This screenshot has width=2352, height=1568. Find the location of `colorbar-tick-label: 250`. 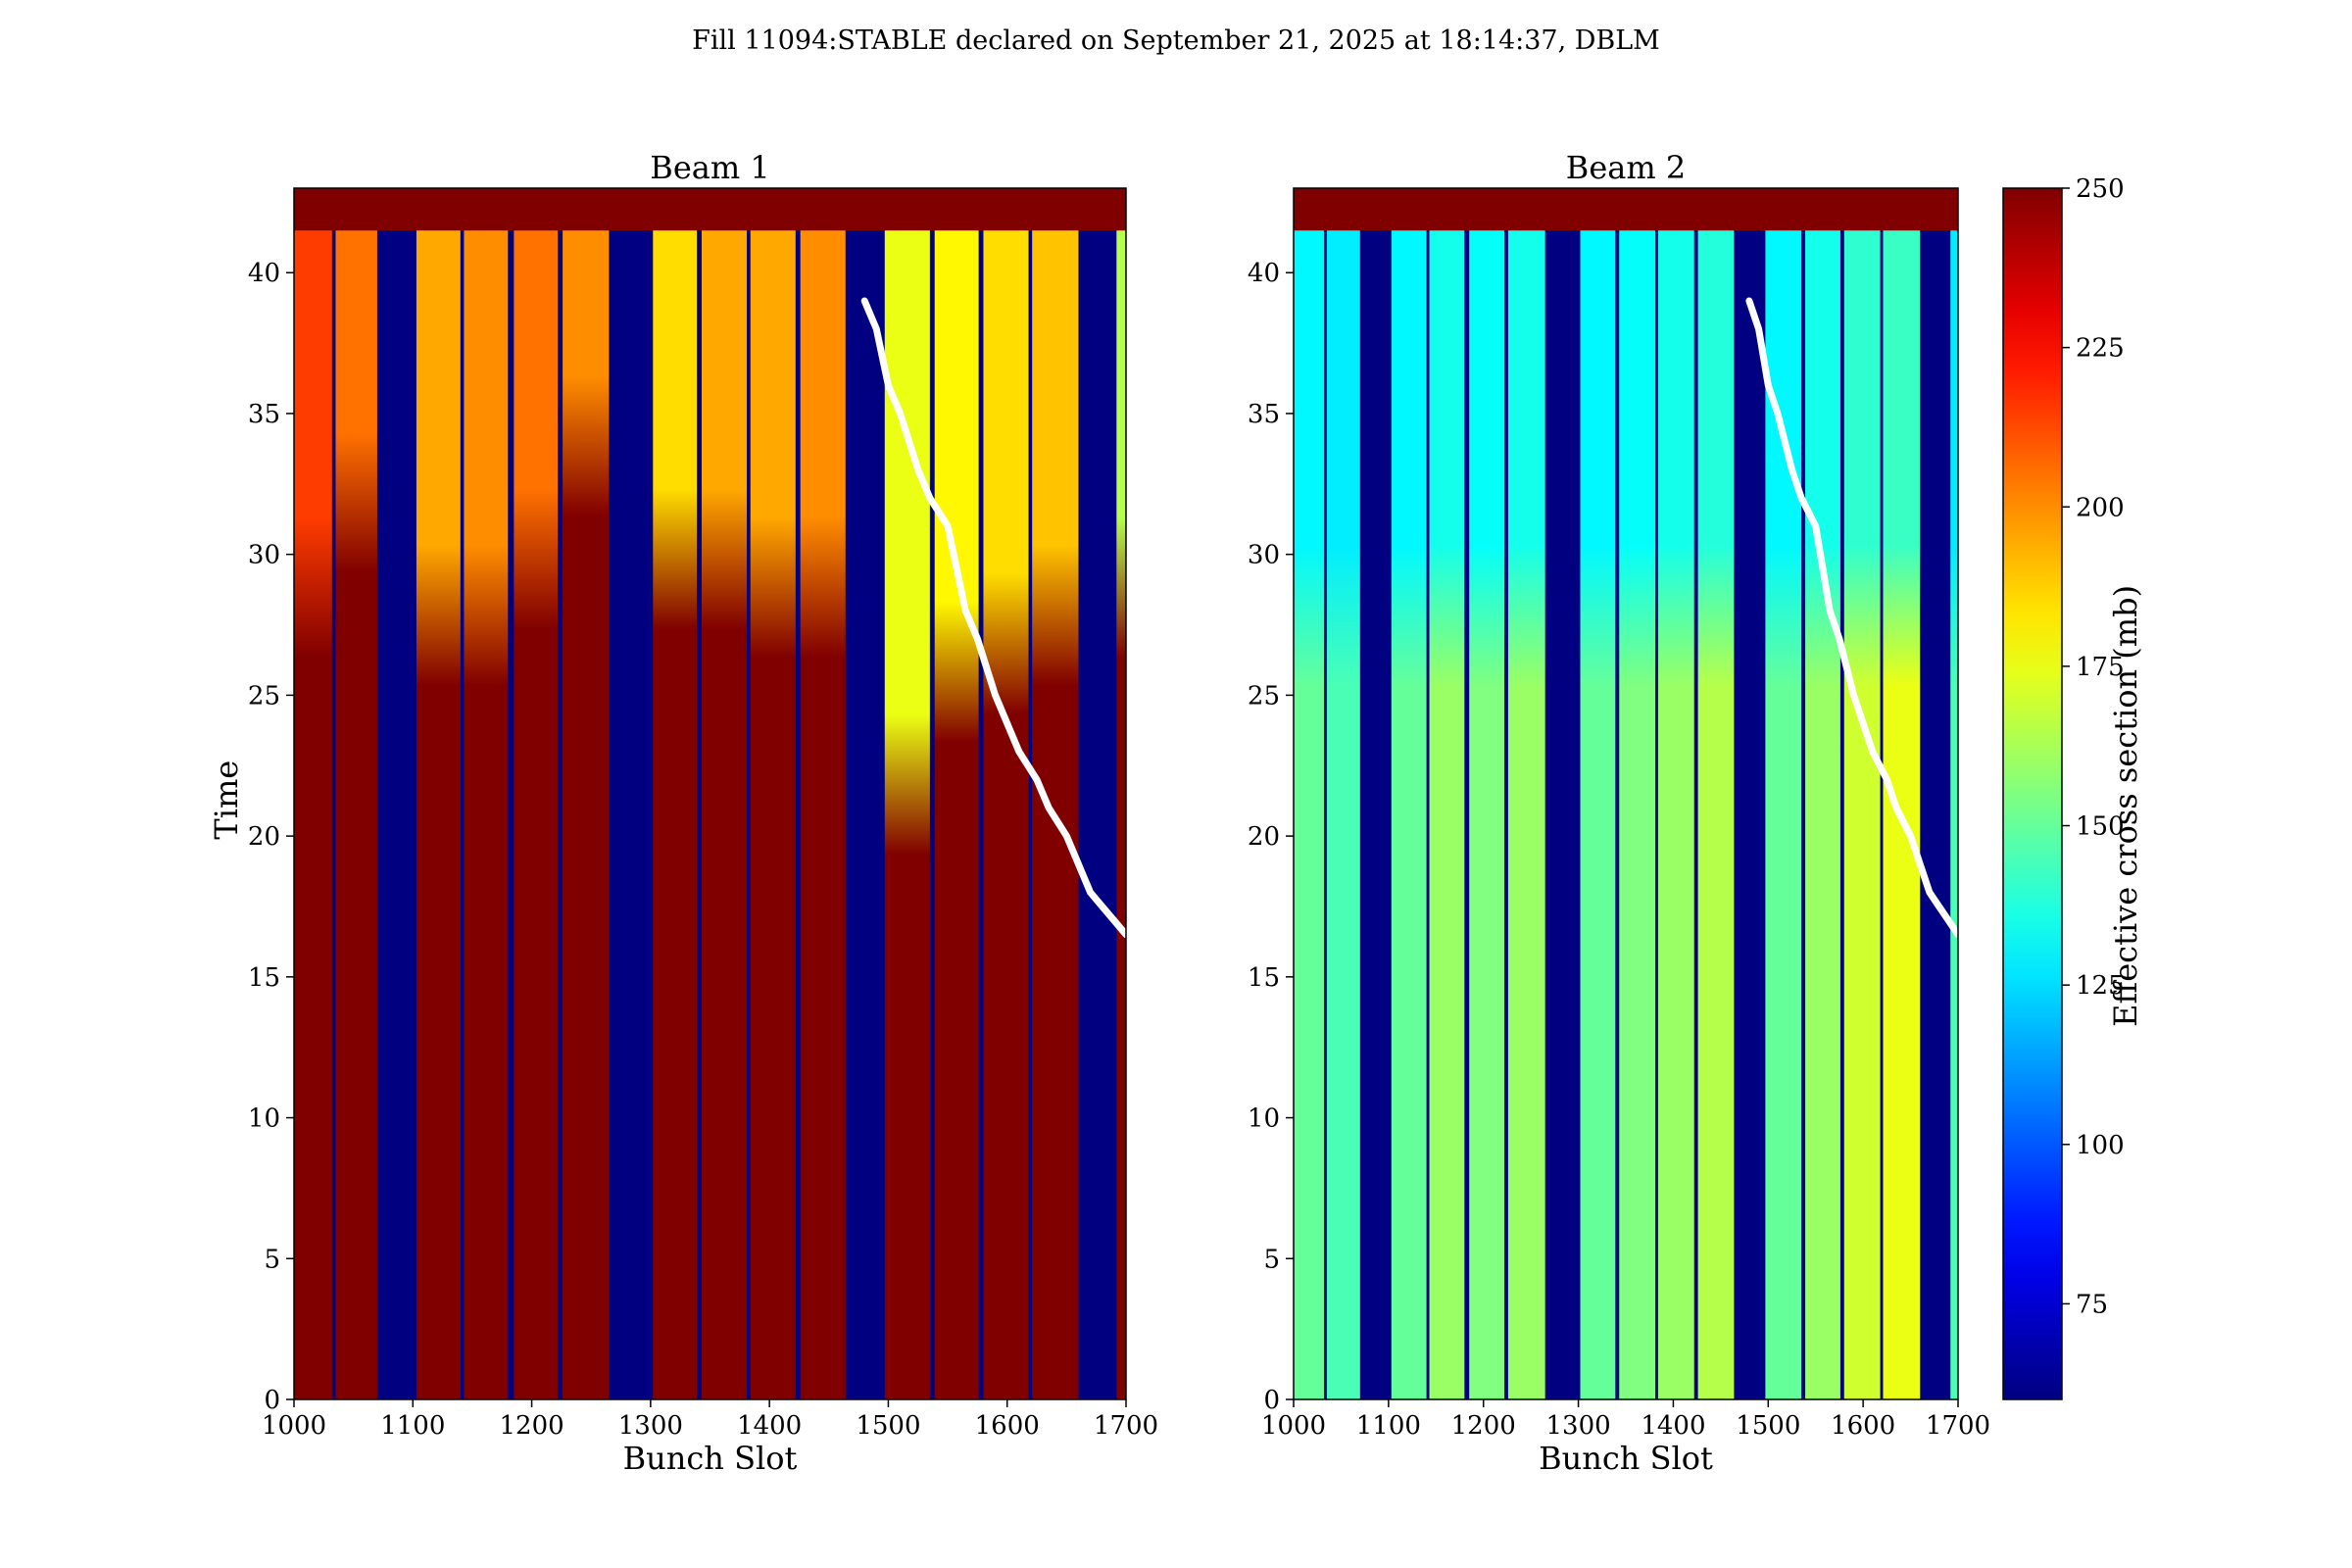

colorbar-tick-label: 250 is located at coordinates (2100, 189).